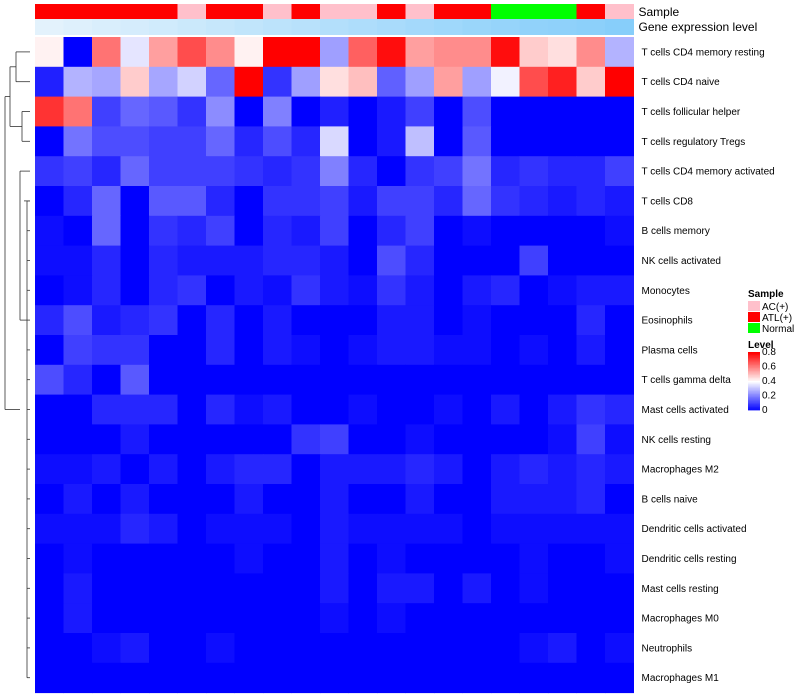  I want to click on level-legend-title: Level, so click(761, 345).